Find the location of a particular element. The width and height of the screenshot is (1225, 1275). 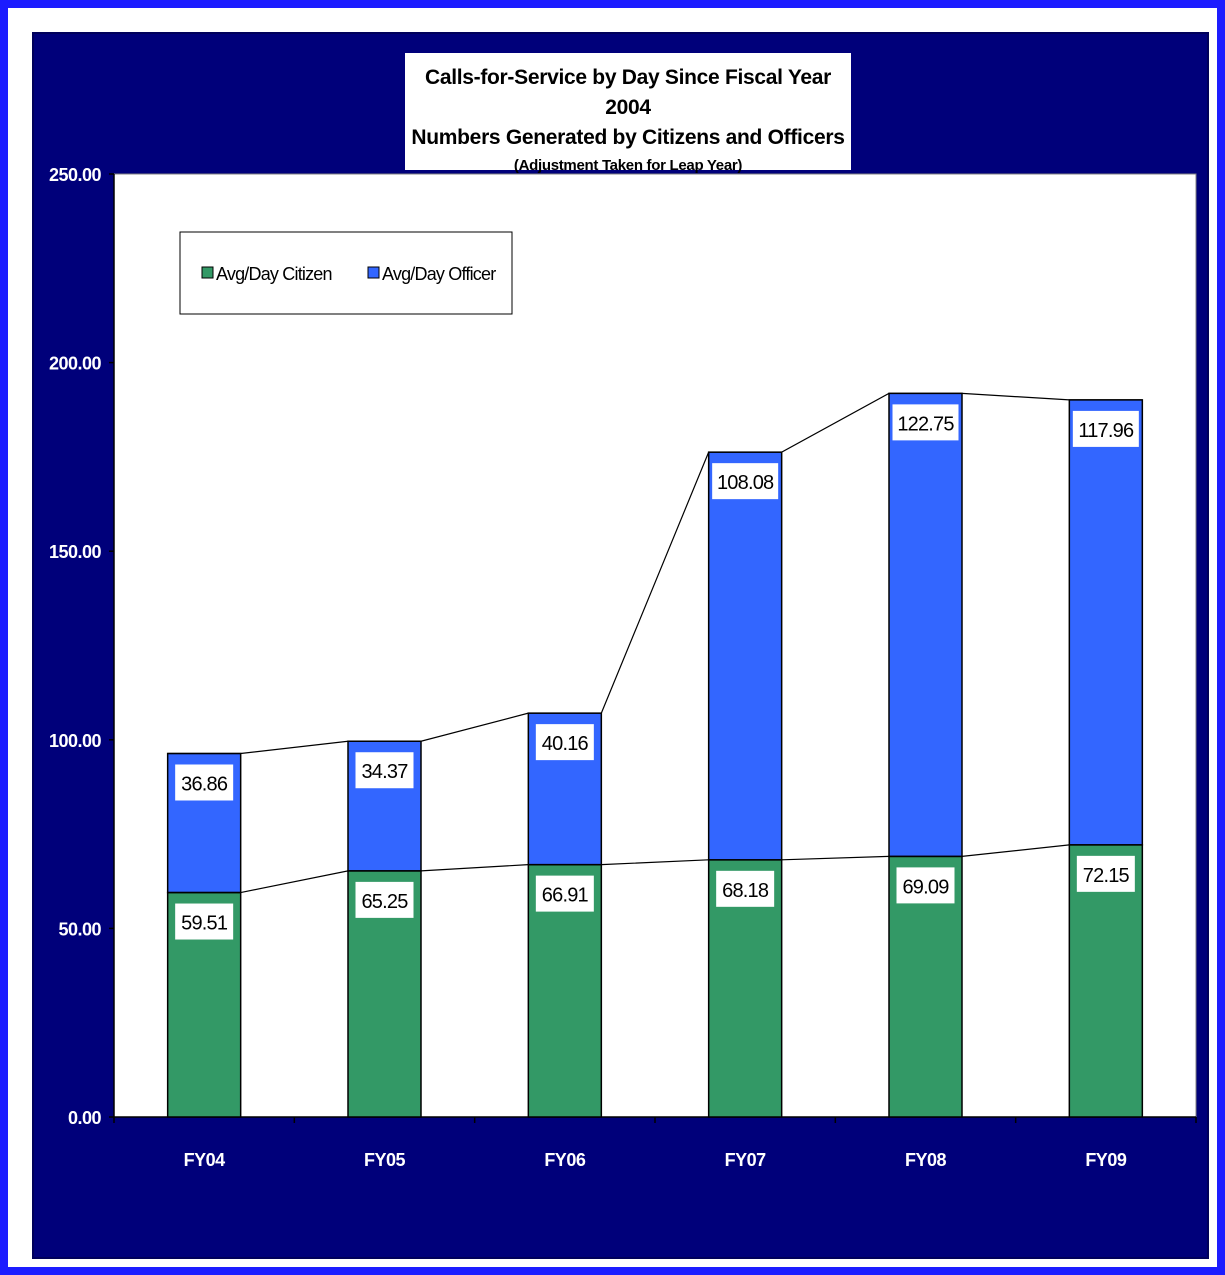

series-line-citizen is located at coordinates (655, 869).